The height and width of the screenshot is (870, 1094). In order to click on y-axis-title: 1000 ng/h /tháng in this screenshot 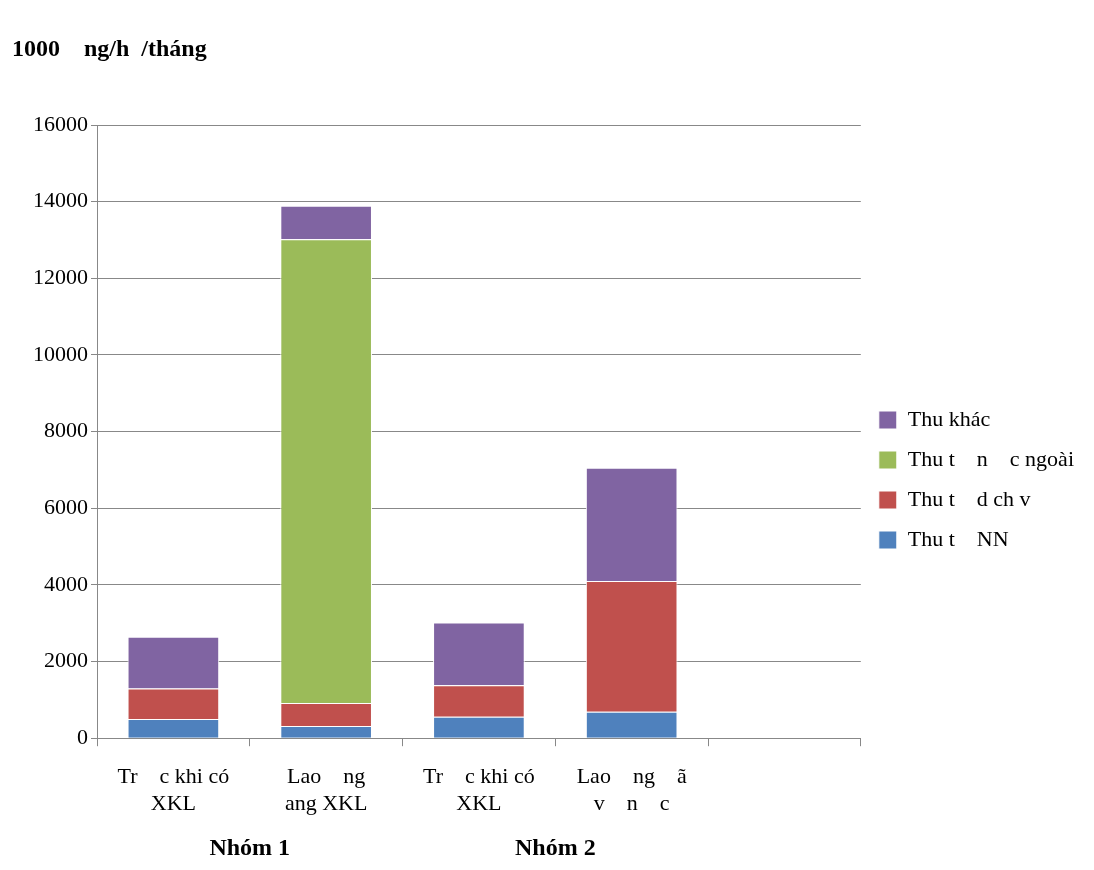, I will do `click(109, 48)`.